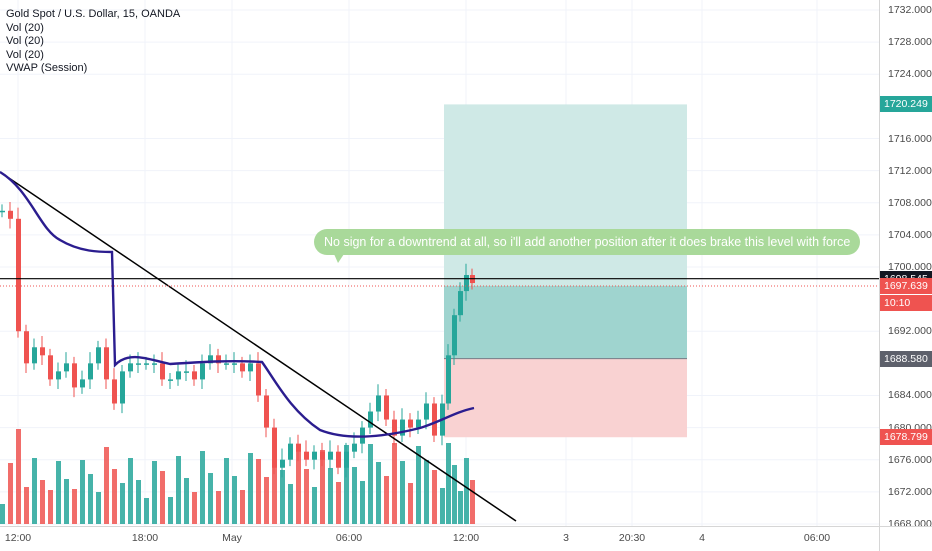 This screenshot has width=932, height=551. Describe the element at coordinates (566, 538) in the screenshot. I see `time-tick-label: 3` at that location.